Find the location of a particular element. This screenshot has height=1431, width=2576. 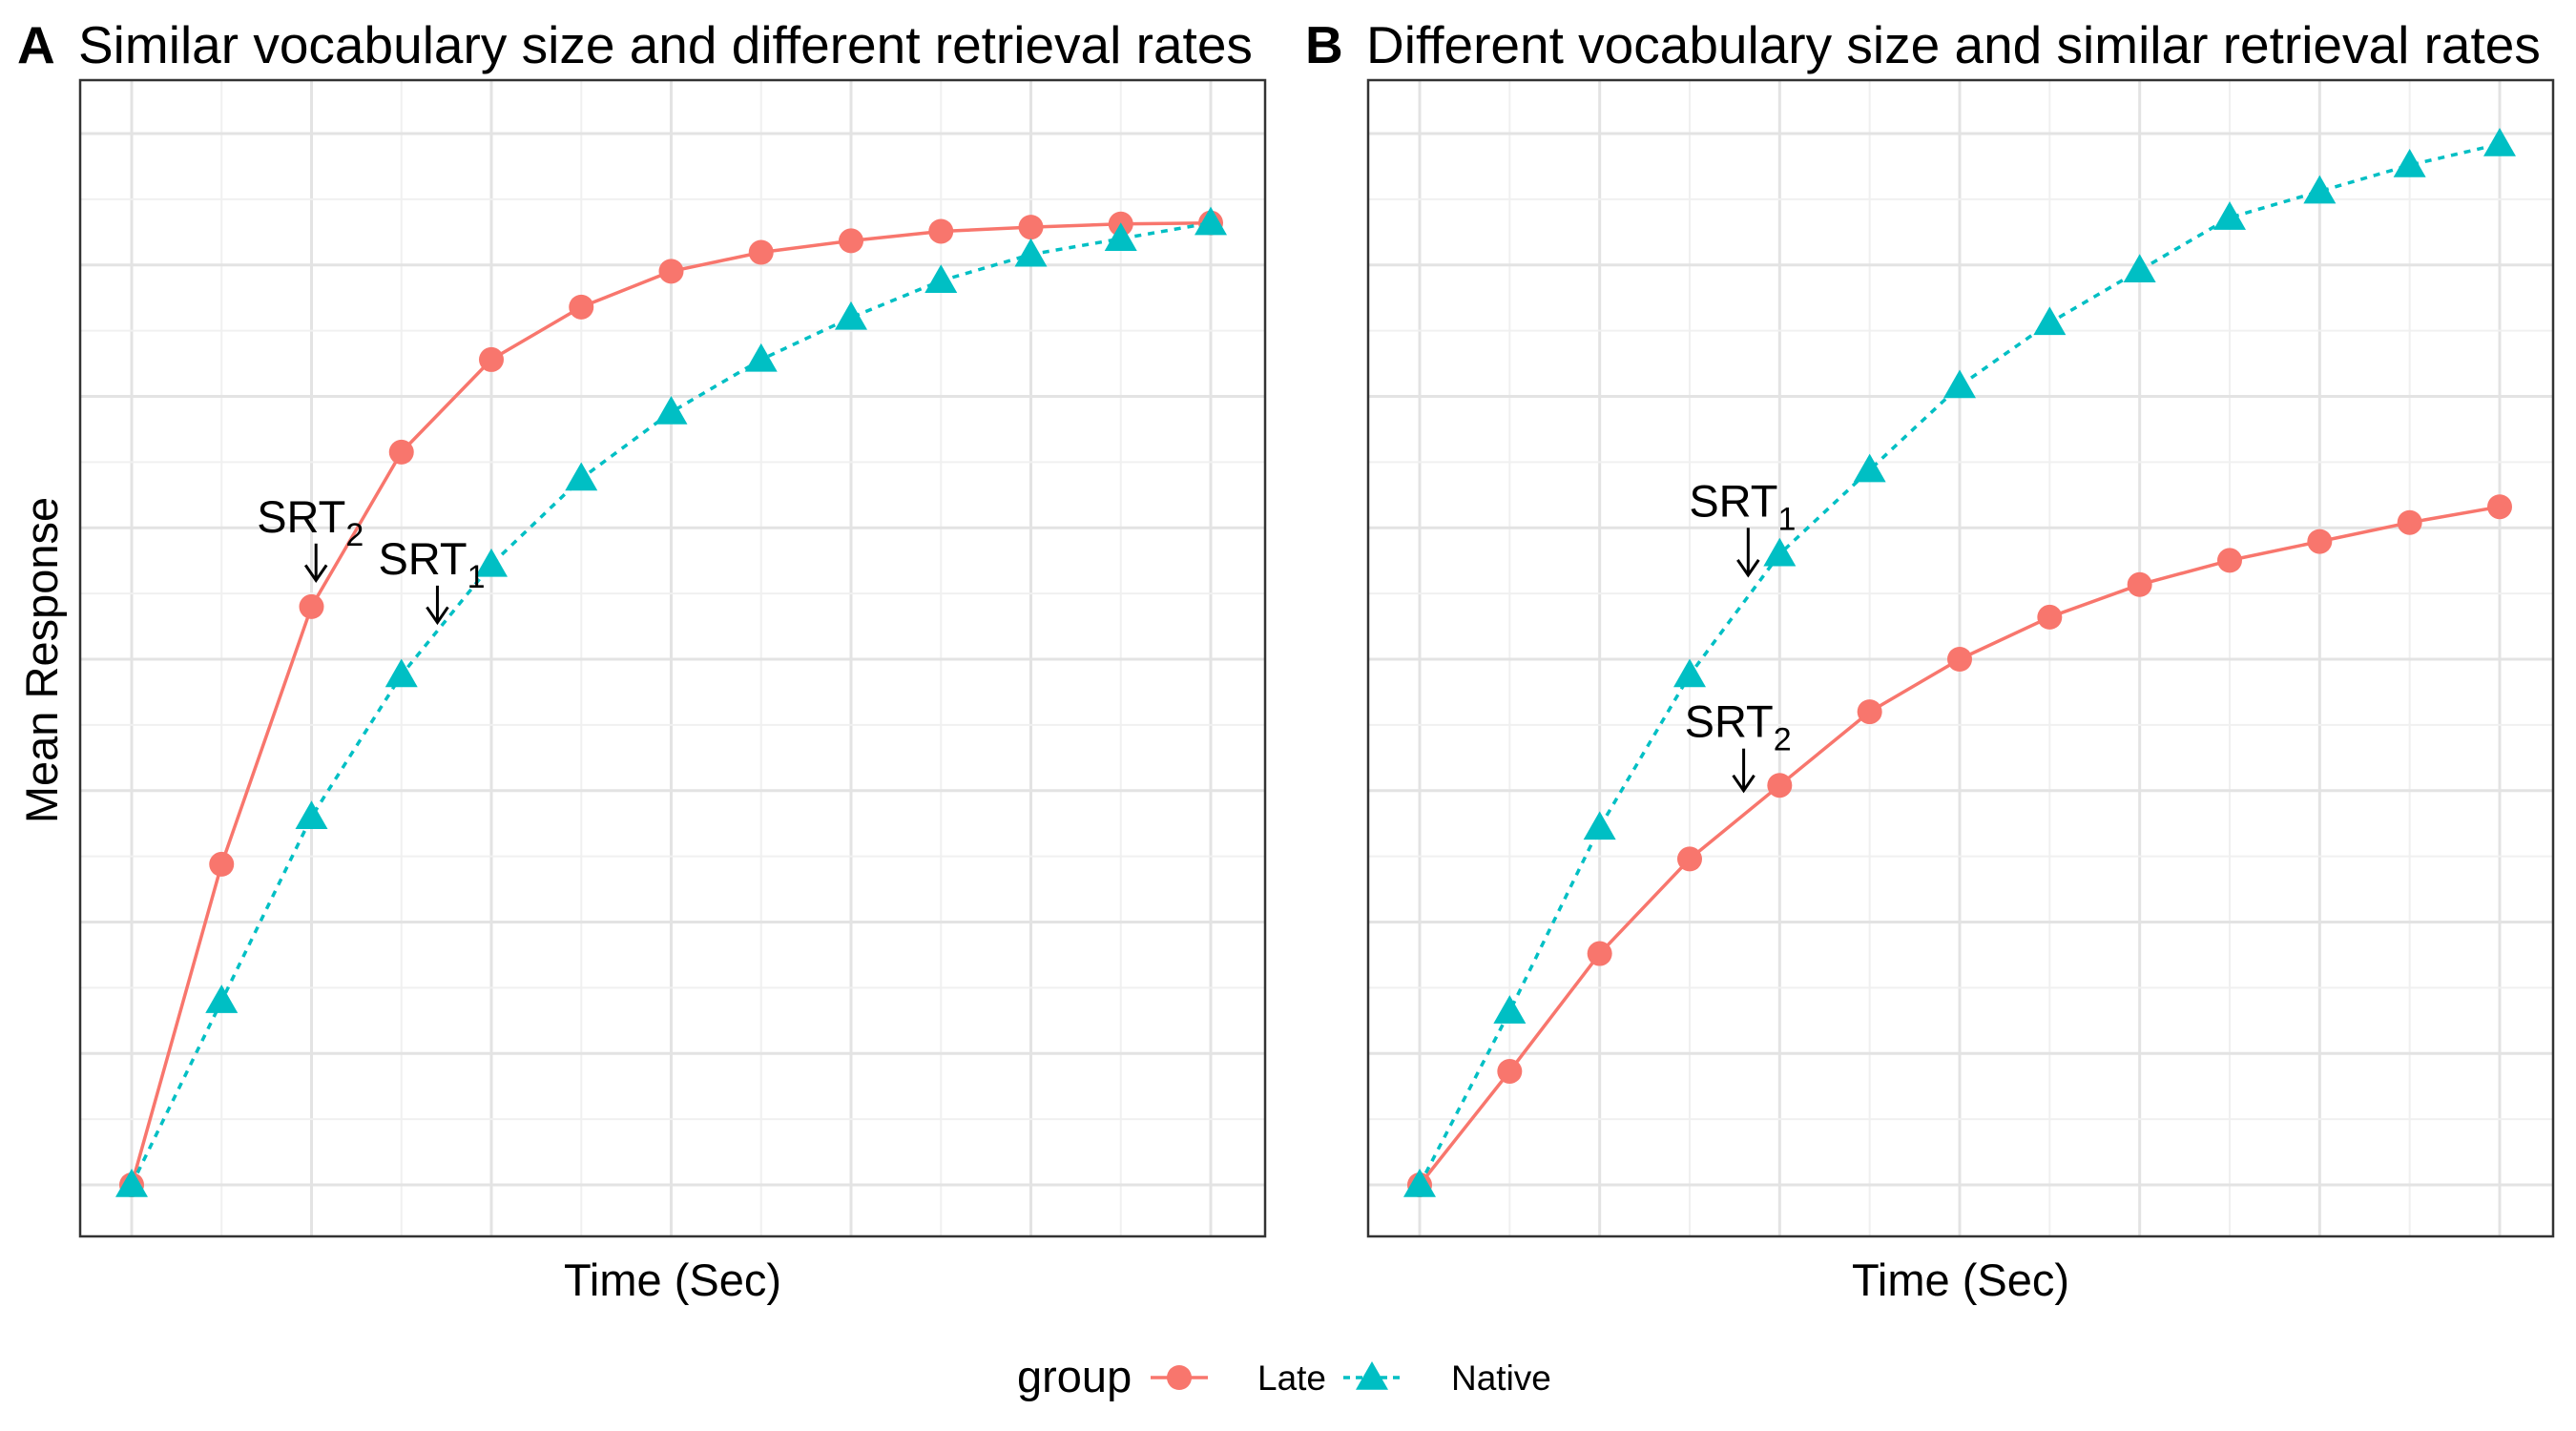

legend-key-late-marker is located at coordinates (1179, 1377).